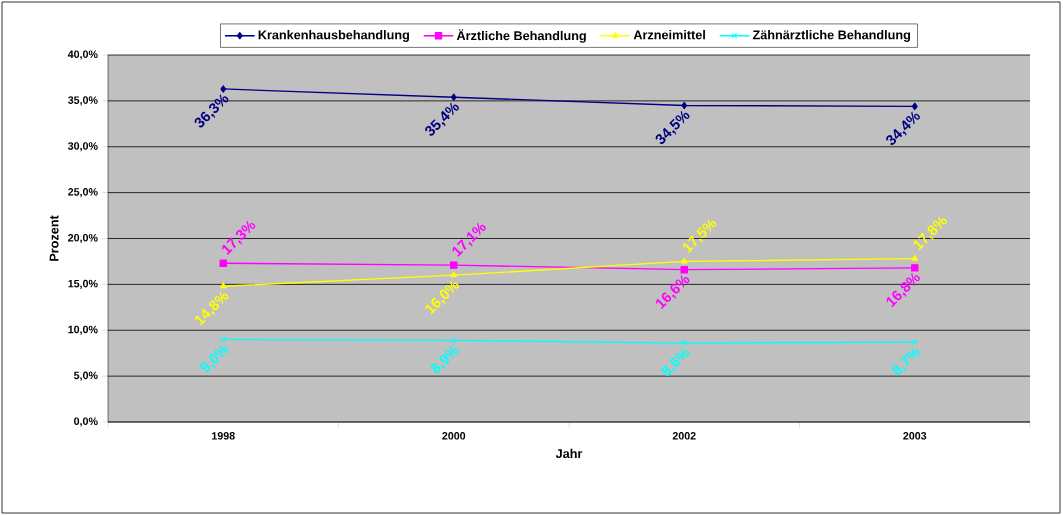 This screenshot has height=515, width=1063. I want to click on legend-label: Ärztliche Behandlung, so click(521, 36).